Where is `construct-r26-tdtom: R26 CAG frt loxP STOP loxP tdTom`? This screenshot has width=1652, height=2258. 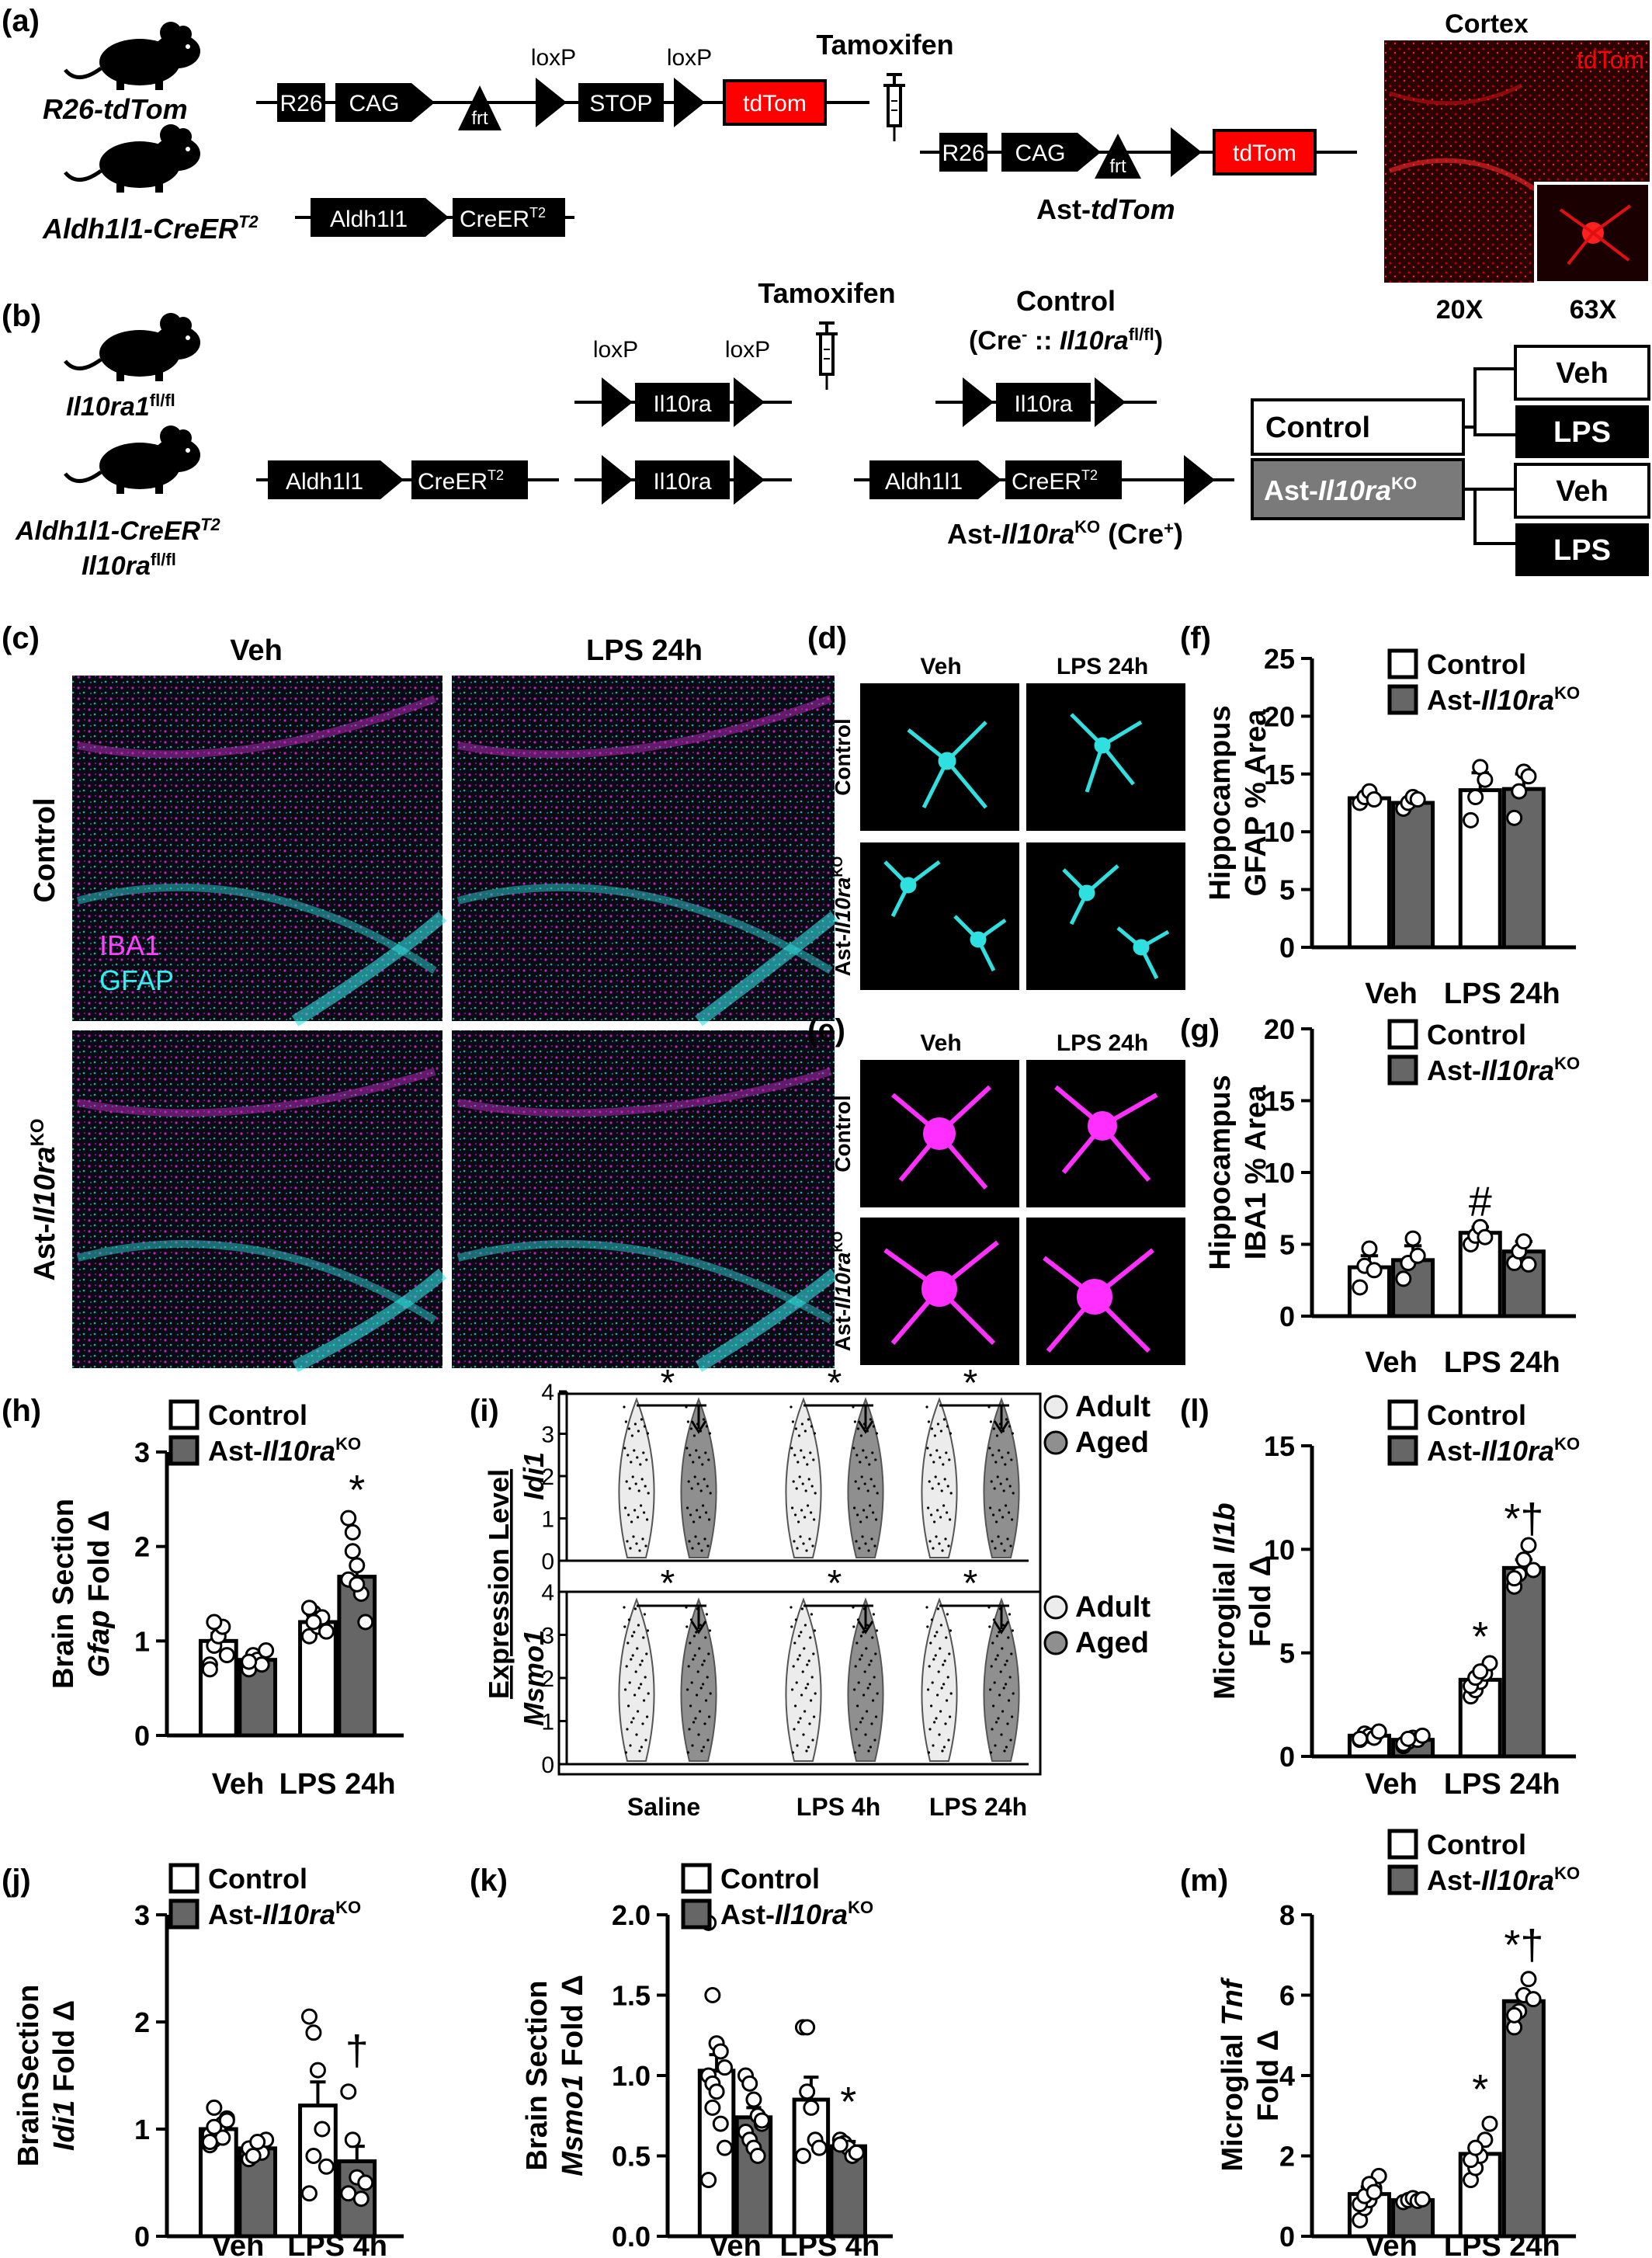 construct-r26-tdtom: R26 CAG frt loxP STOP loxP tdTom is located at coordinates (562, 87).